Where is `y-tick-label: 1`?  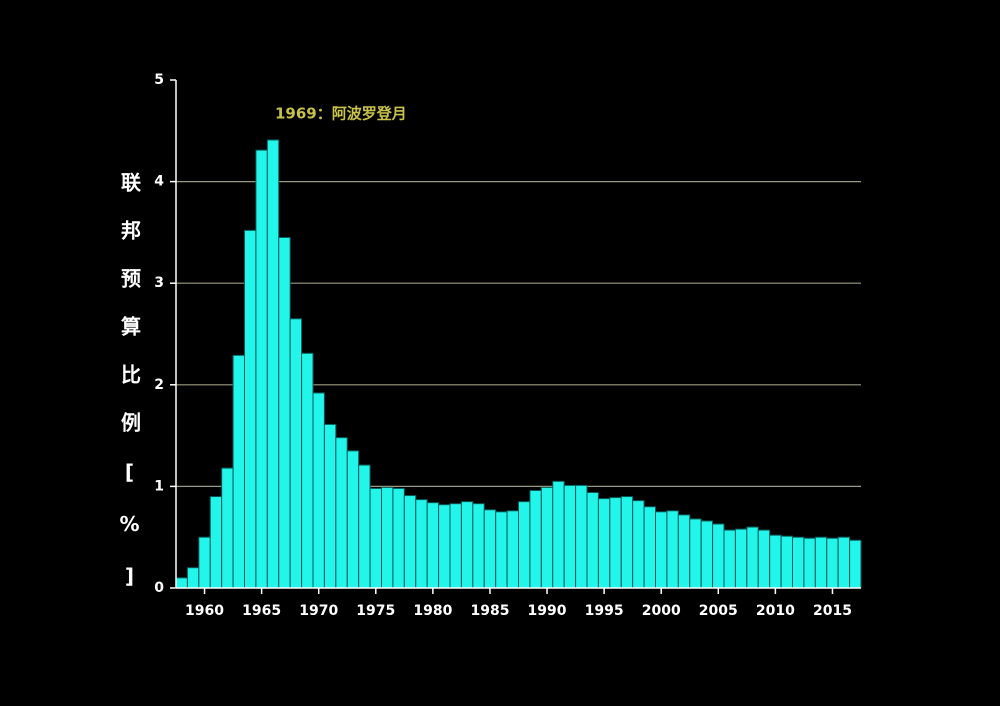 y-tick-label: 1 is located at coordinates (159, 486).